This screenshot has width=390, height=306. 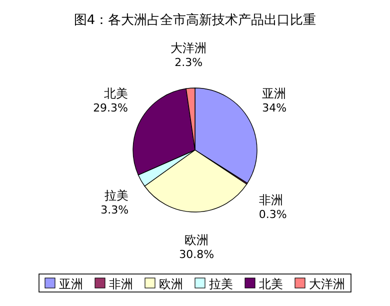 What do you see at coordinates (188, 63) in the screenshot?
I see `data-label: 2.3%` at bounding box center [188, 63].